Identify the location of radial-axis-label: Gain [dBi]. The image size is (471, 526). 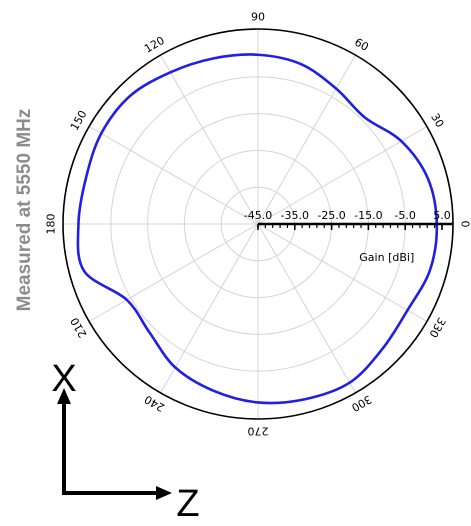
(386, 257).